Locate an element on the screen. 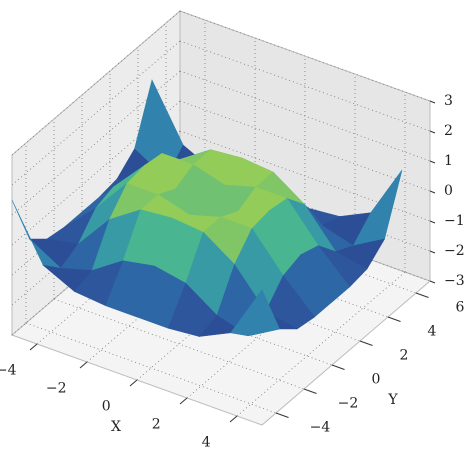 The image size is (474, 474). surface-patch is located at coordinates (255, 313).